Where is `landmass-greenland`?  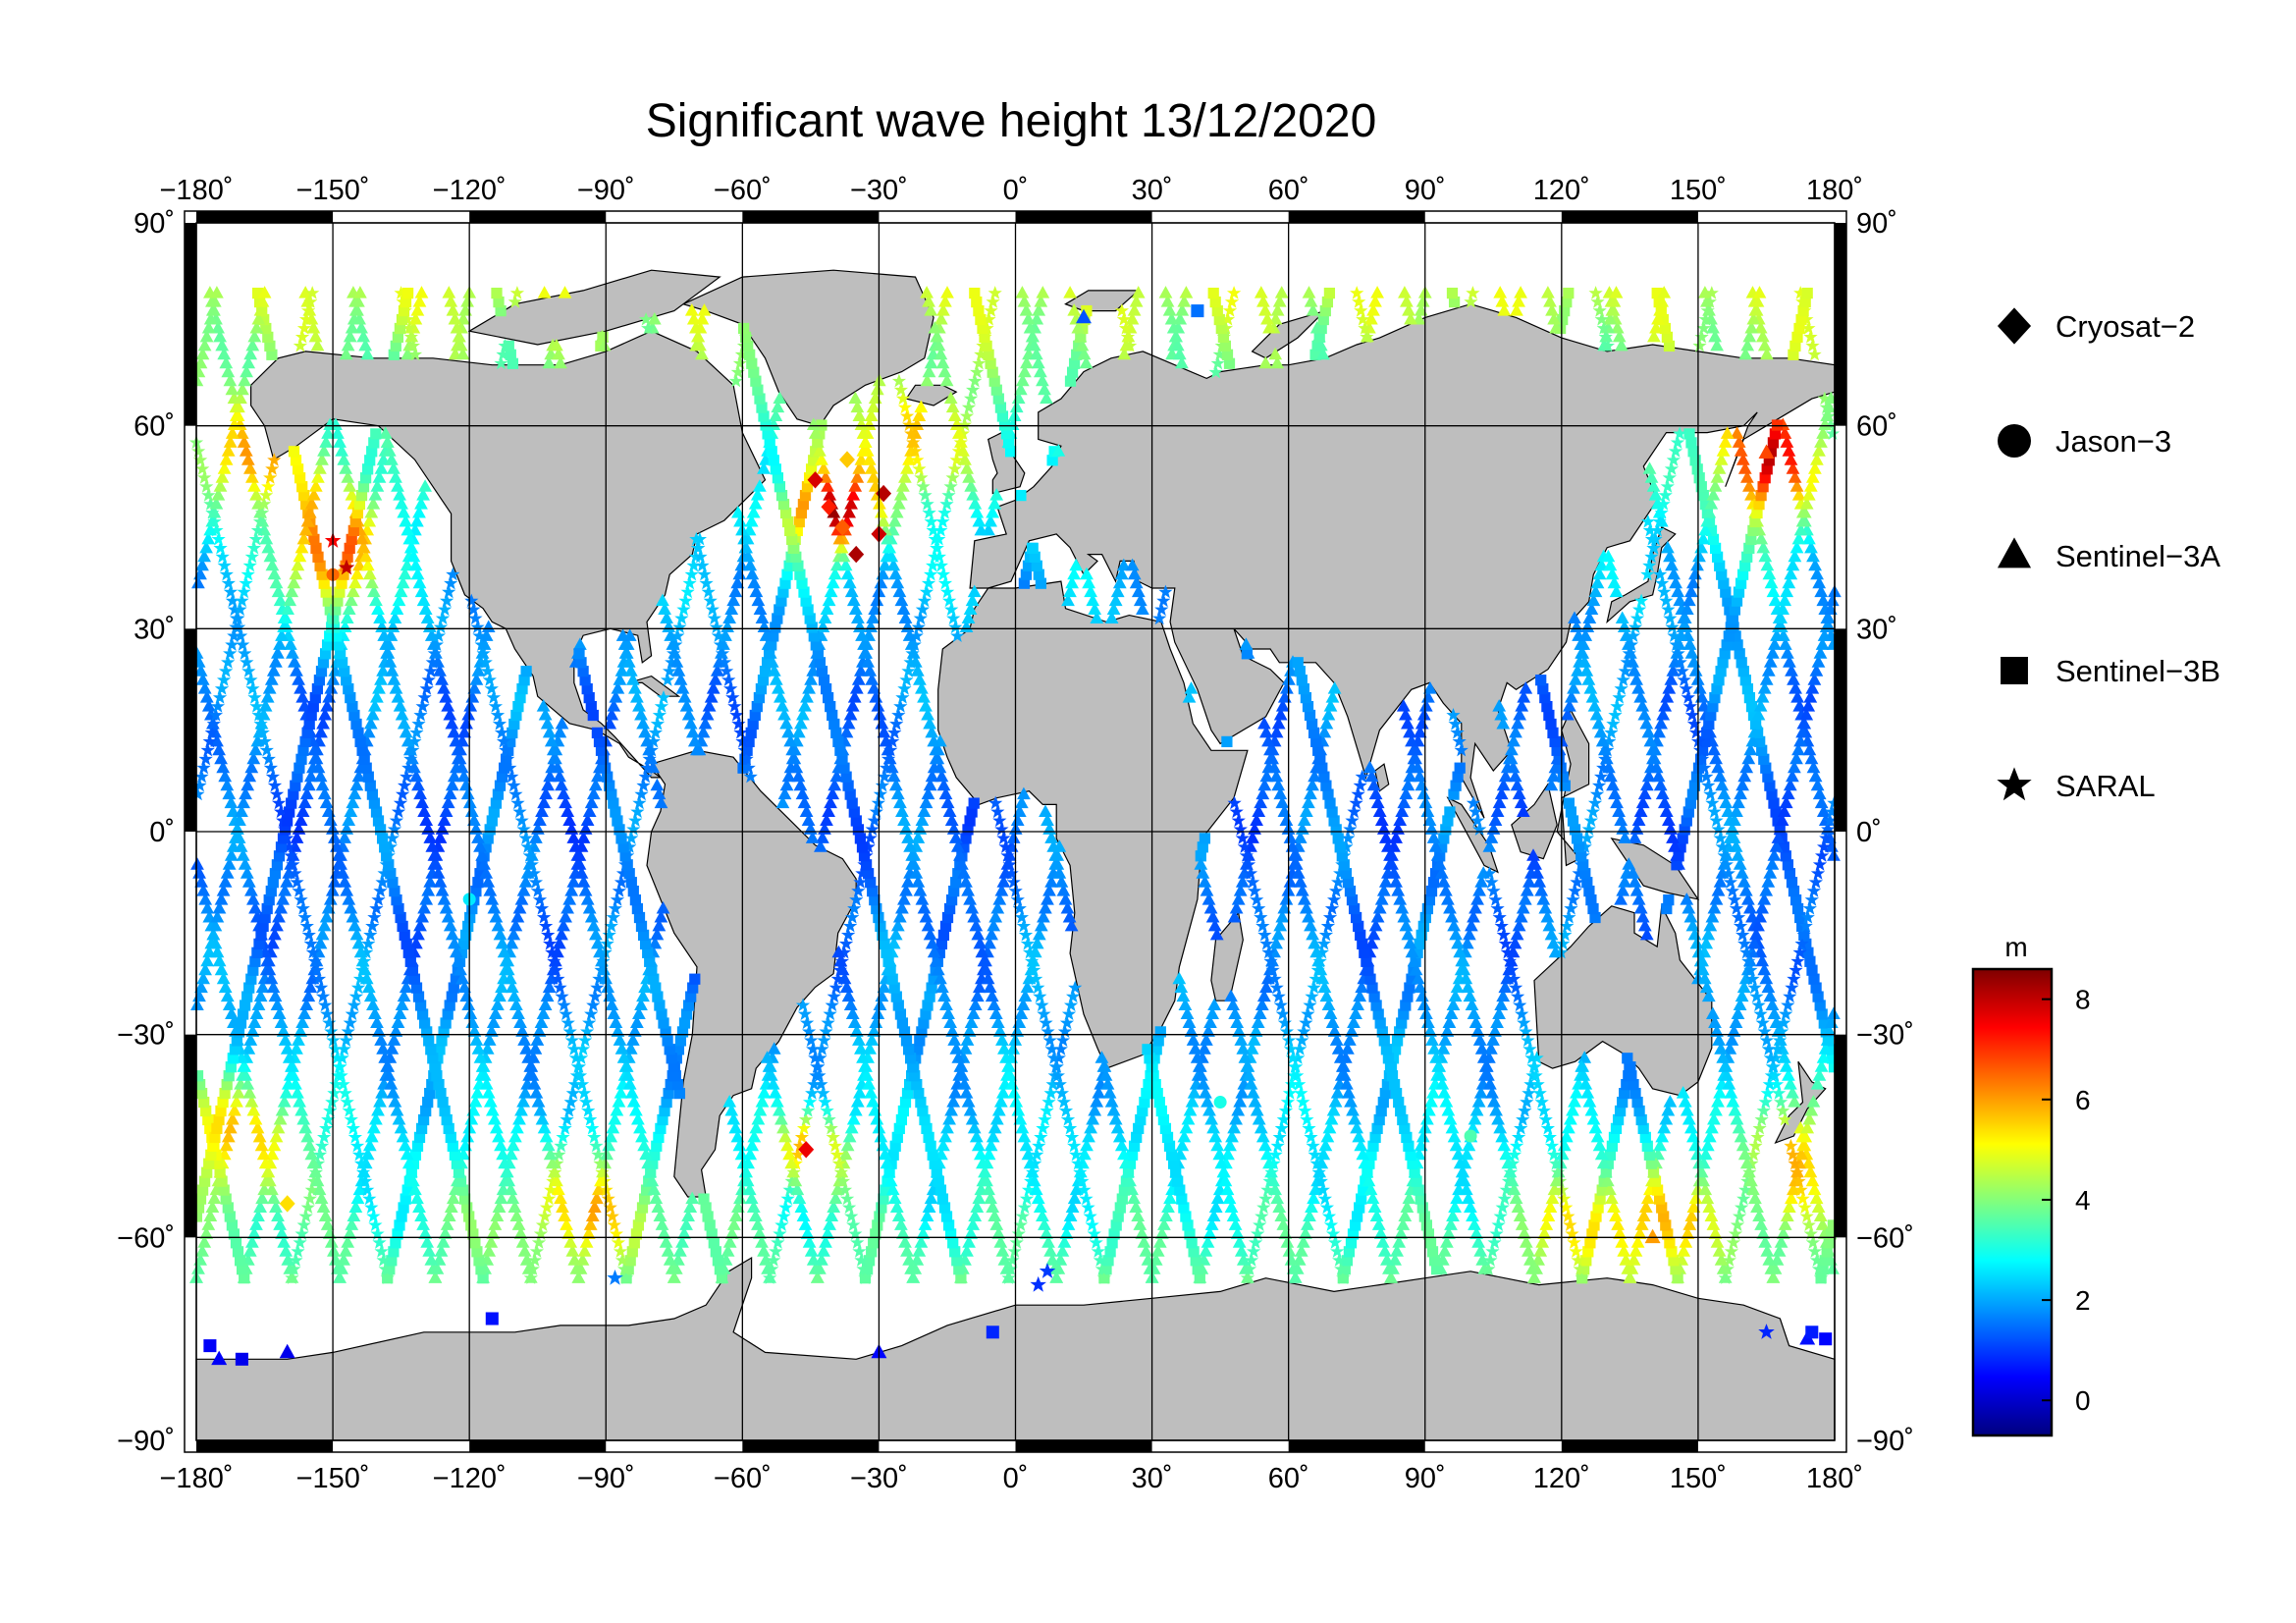
landmass-greenland is located at coordinates (807, 348).